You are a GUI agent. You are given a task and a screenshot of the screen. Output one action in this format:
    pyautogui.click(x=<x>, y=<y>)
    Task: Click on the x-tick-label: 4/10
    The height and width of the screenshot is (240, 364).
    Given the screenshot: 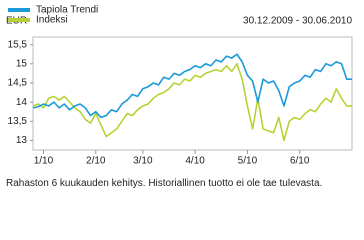 What is the action you would take?
    pyautogui.click(x=195, y=161)
    